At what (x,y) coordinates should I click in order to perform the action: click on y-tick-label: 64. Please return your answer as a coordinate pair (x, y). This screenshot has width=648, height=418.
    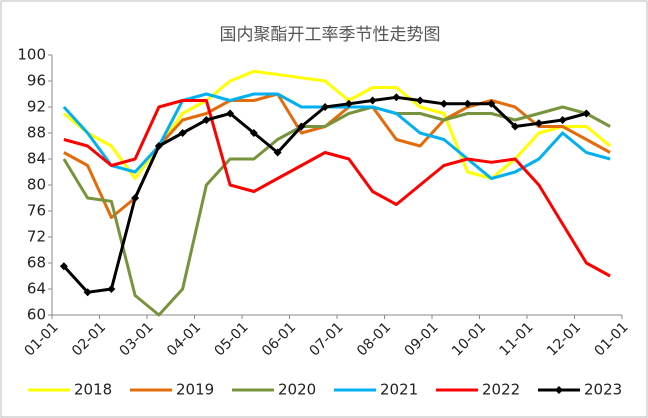
    Looking at the image, I should click on (36, 289).